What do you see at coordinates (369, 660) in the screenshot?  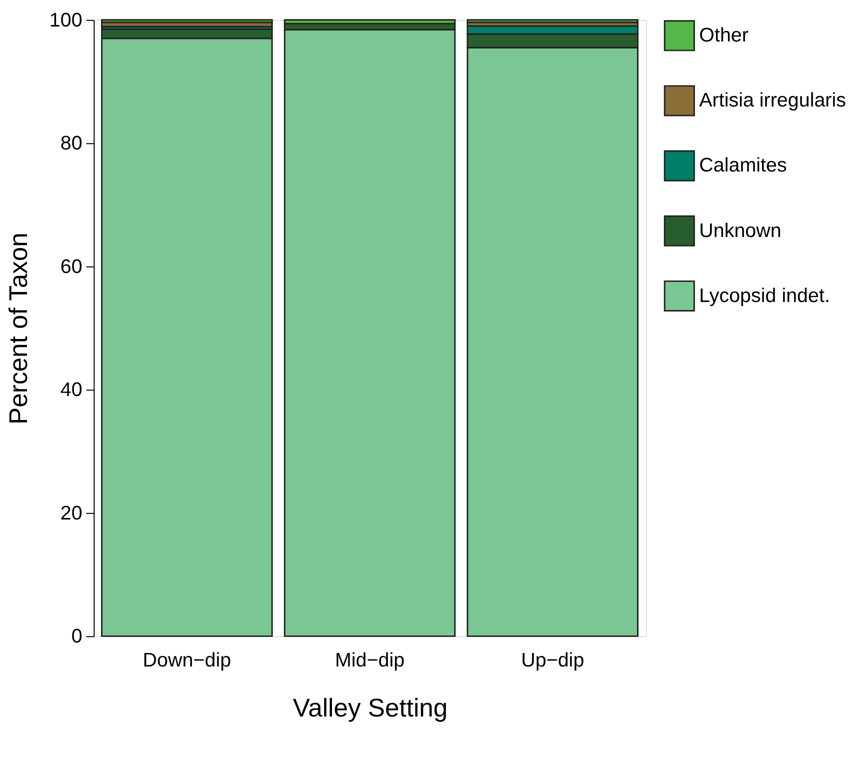 I see `x-tick-label: Mid−dip` at bounding box center [369, 660].